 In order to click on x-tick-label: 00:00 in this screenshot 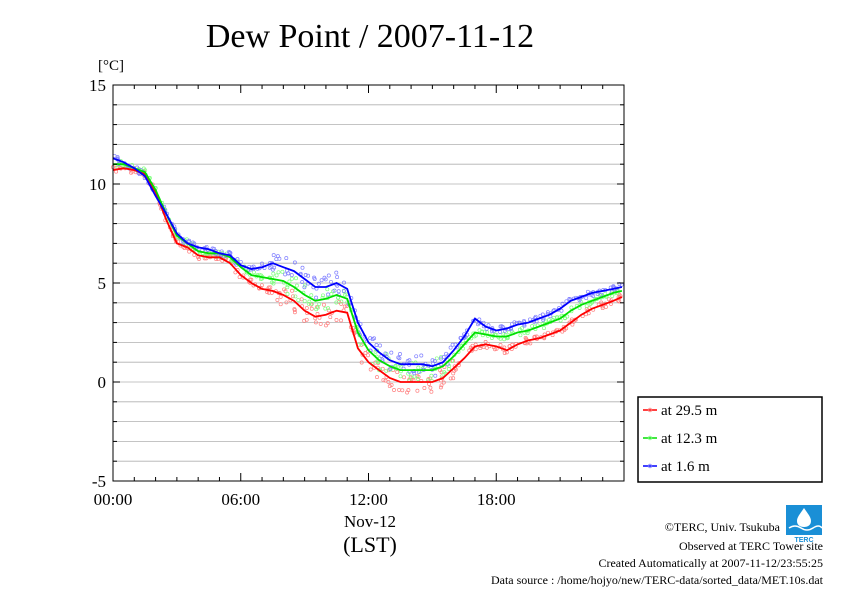, I will do `click(113, 499)`.